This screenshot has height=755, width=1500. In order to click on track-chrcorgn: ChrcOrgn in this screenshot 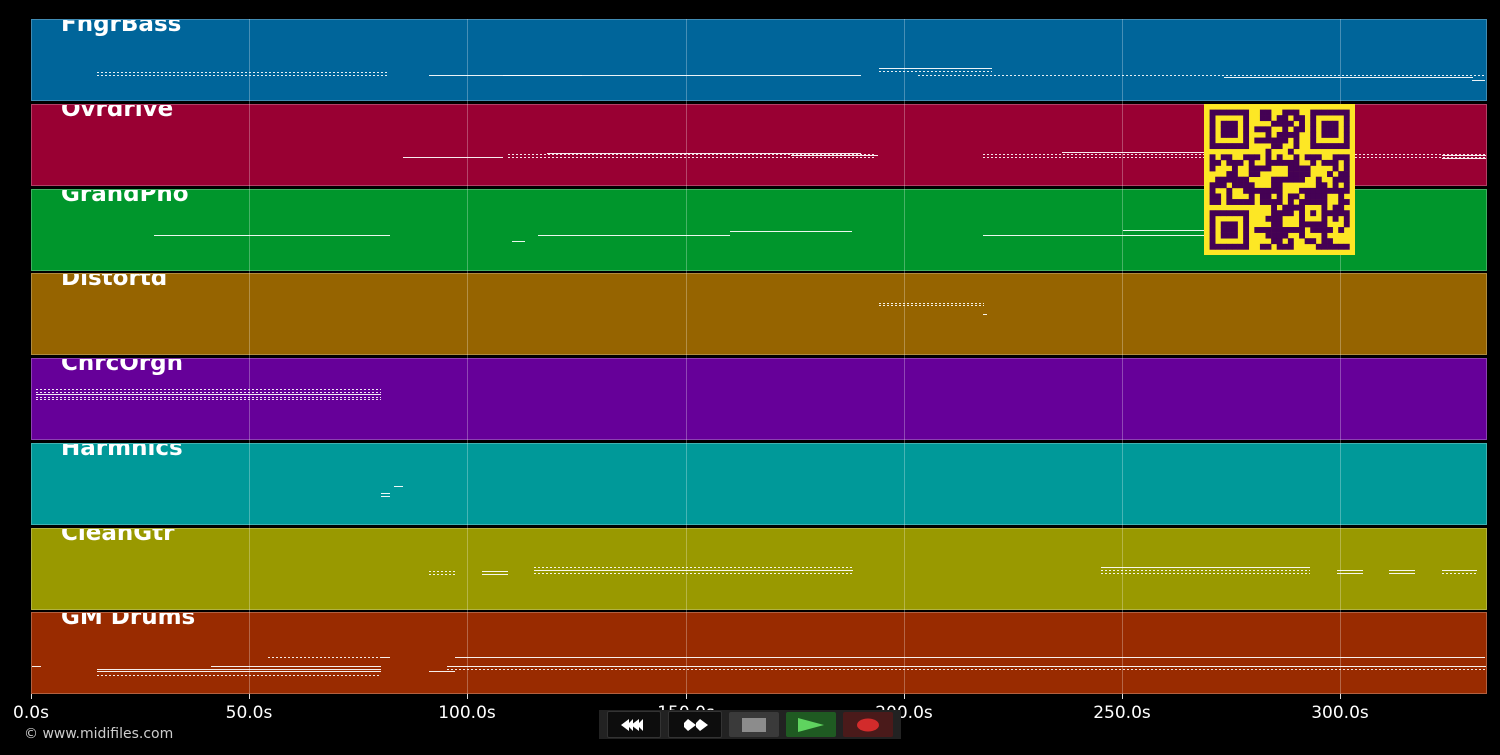, I will do `click(759, 399)`.